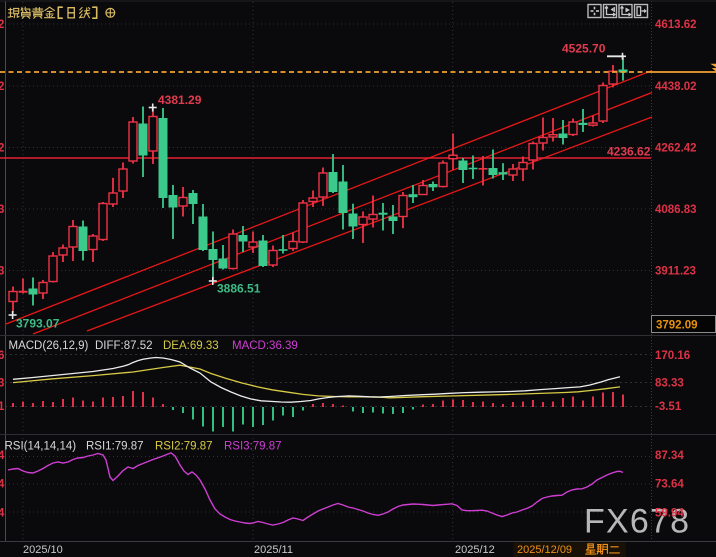  What do you see at coordinates (676, 149) in the screenshot?
I see `svg-text: 4262.42` at bounding box center [676, 149].